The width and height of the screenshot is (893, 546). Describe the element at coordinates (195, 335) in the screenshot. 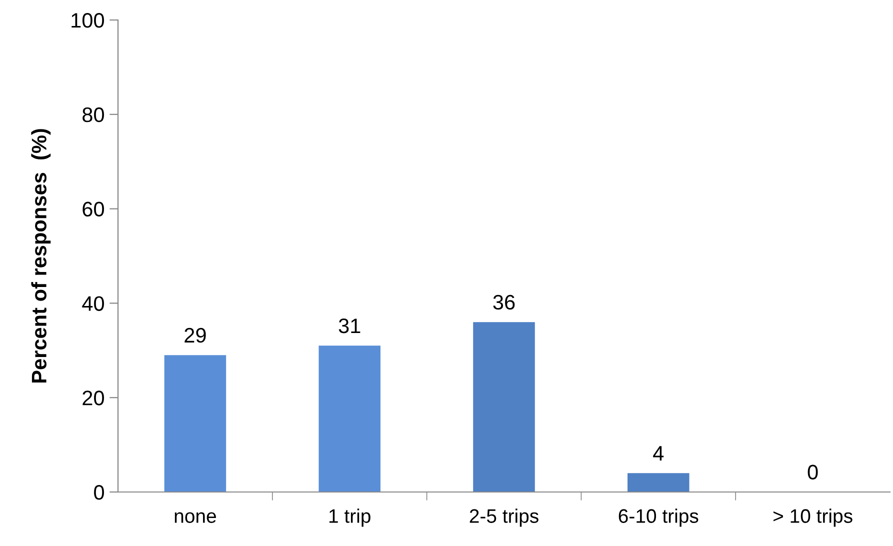

I see `data-label: 29` at that location.